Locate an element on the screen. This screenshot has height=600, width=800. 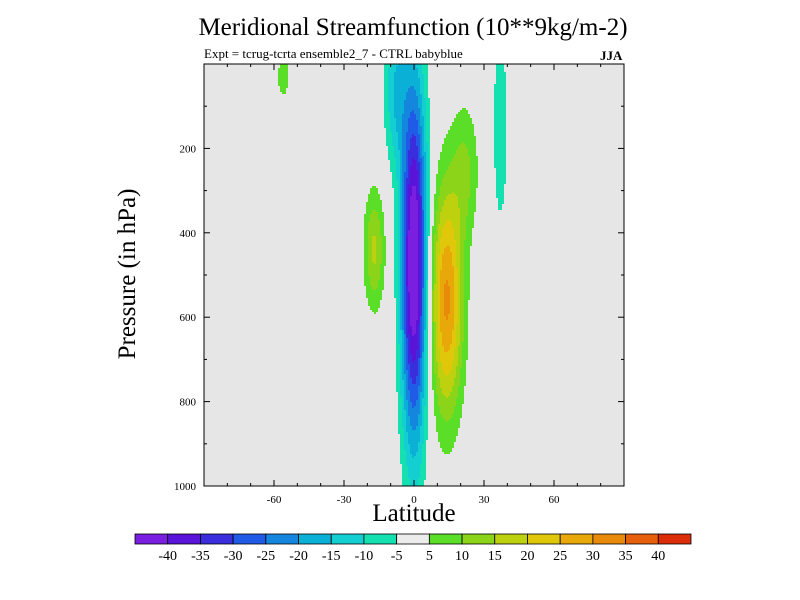
colorbar-label: 20 is located at coordinates (527, 556).